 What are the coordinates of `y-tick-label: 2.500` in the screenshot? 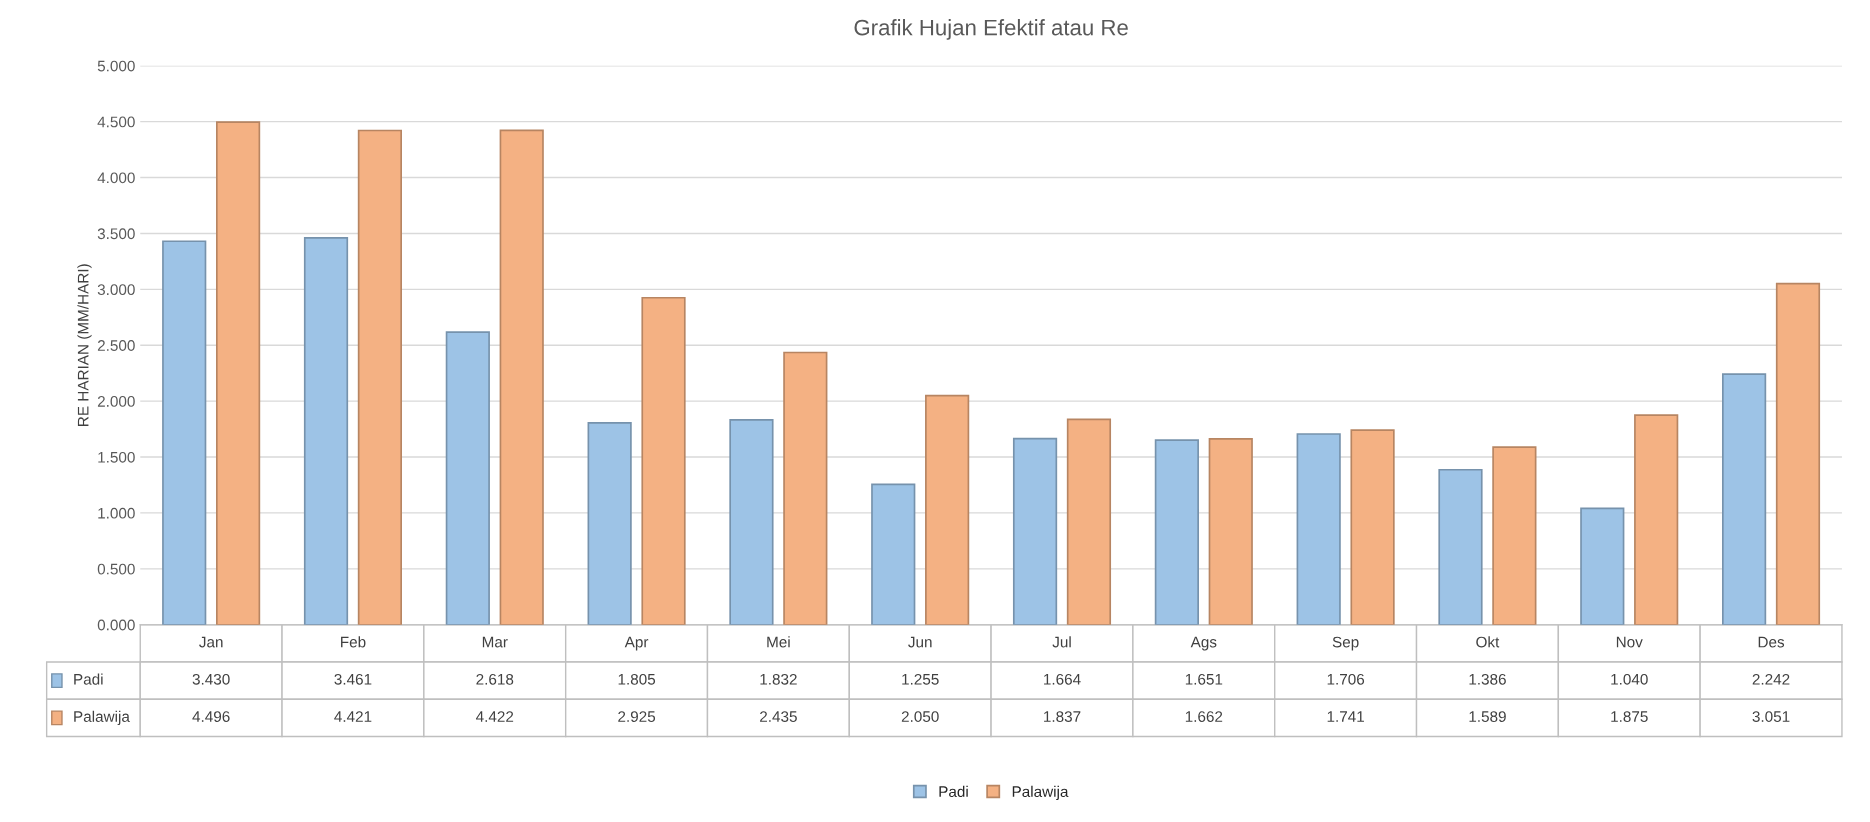 It's located at (116, 345).